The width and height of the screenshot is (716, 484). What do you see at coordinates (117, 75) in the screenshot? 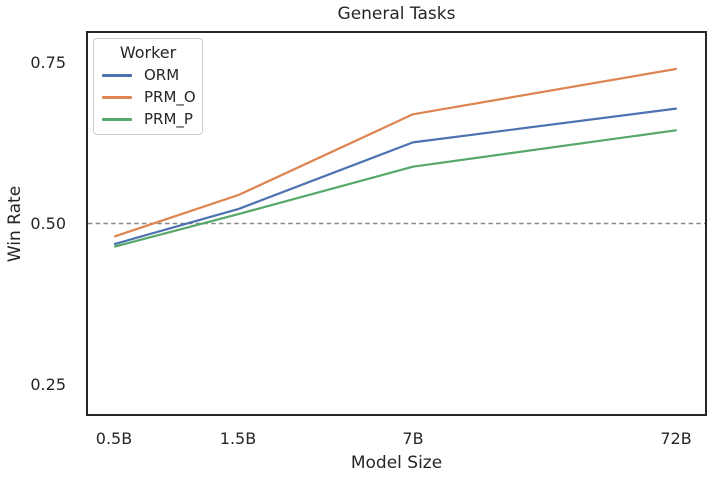
I see `orm-line-swatch-icon` at bounding box center [117, 75].